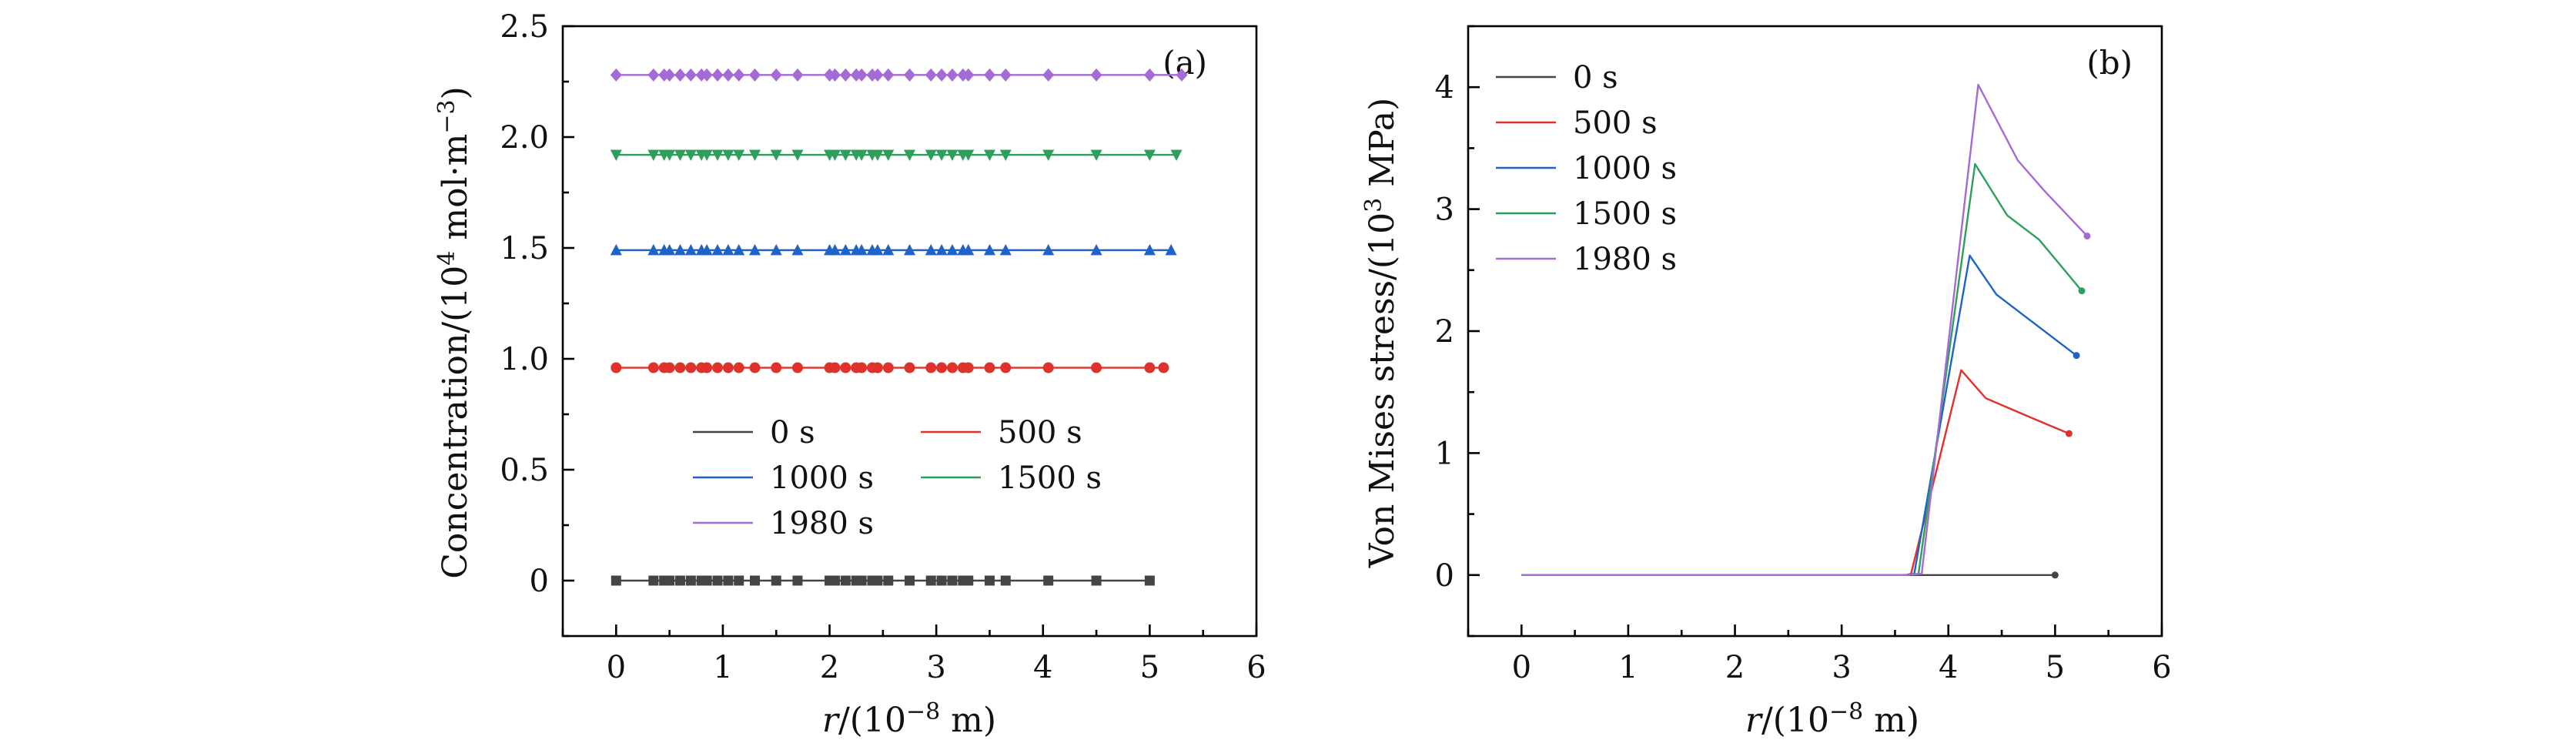 This screenshot has height=750, width=2576. I want to click on panel-a-series-0-s, so click(883, 580).